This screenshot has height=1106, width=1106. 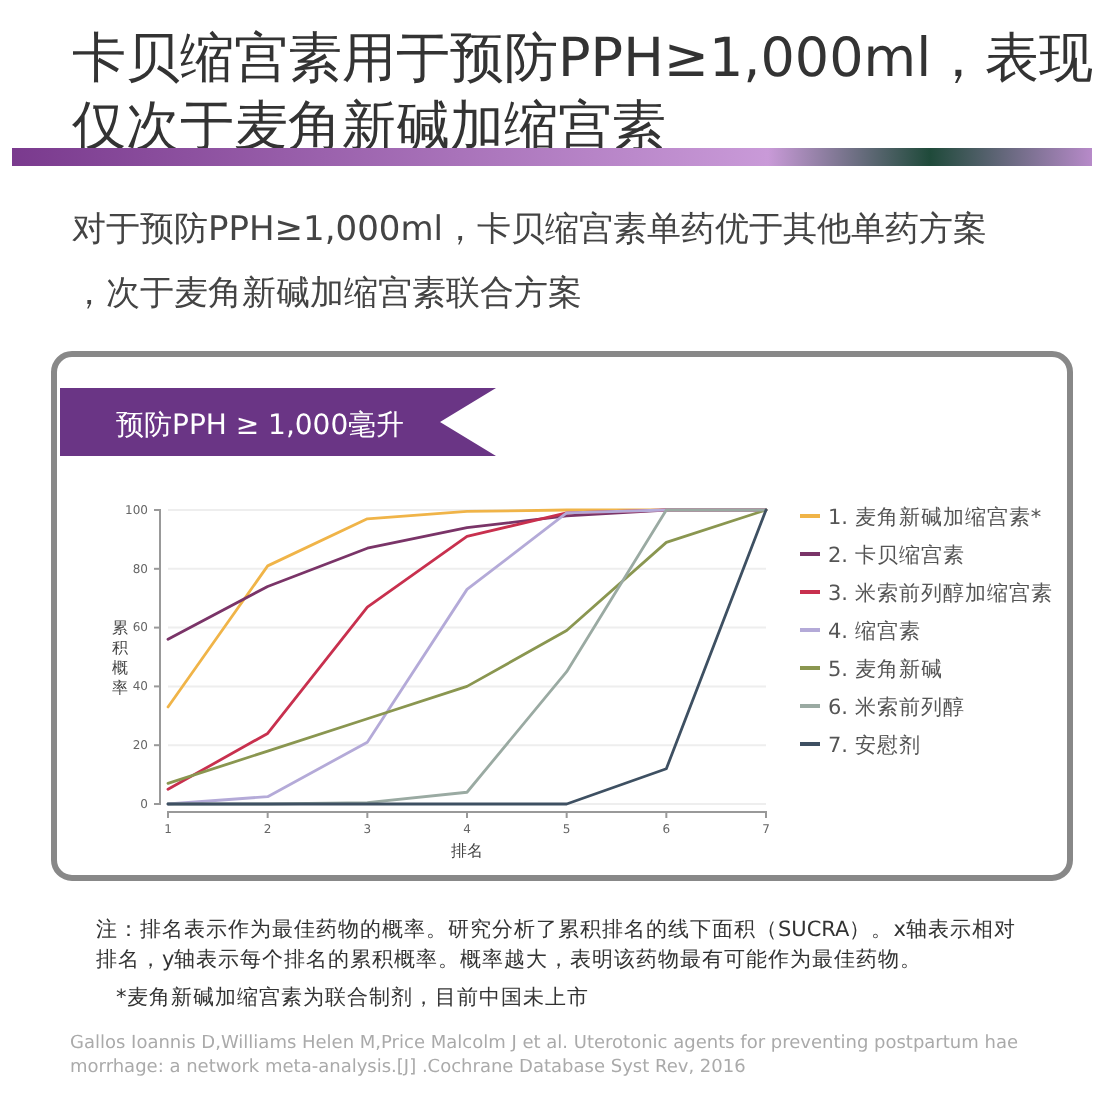 What do you see at coordinates (260, 426) in the screenshot?
I see `text: 预防PPH ≥ 1,000毫升` at bounding box center [260, 426].